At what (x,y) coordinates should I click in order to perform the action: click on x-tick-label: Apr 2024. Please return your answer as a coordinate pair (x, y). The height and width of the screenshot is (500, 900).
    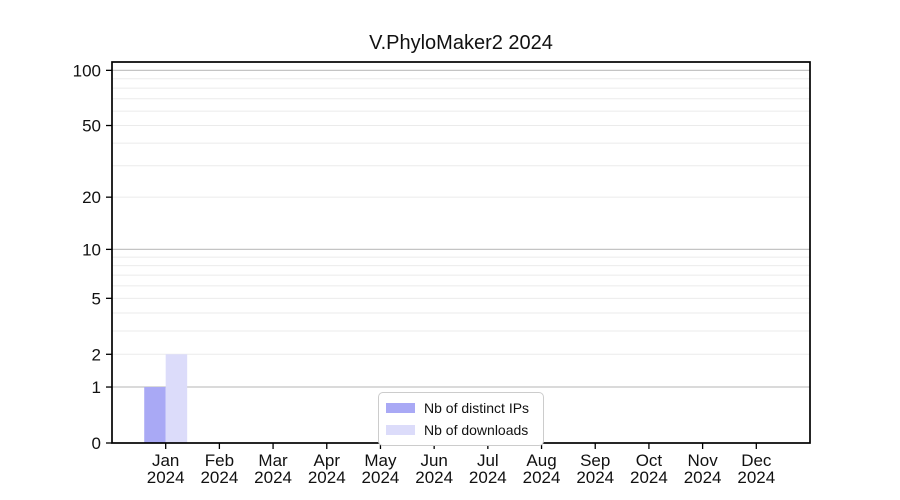
    Looking at the image, I should click on (327, 469).